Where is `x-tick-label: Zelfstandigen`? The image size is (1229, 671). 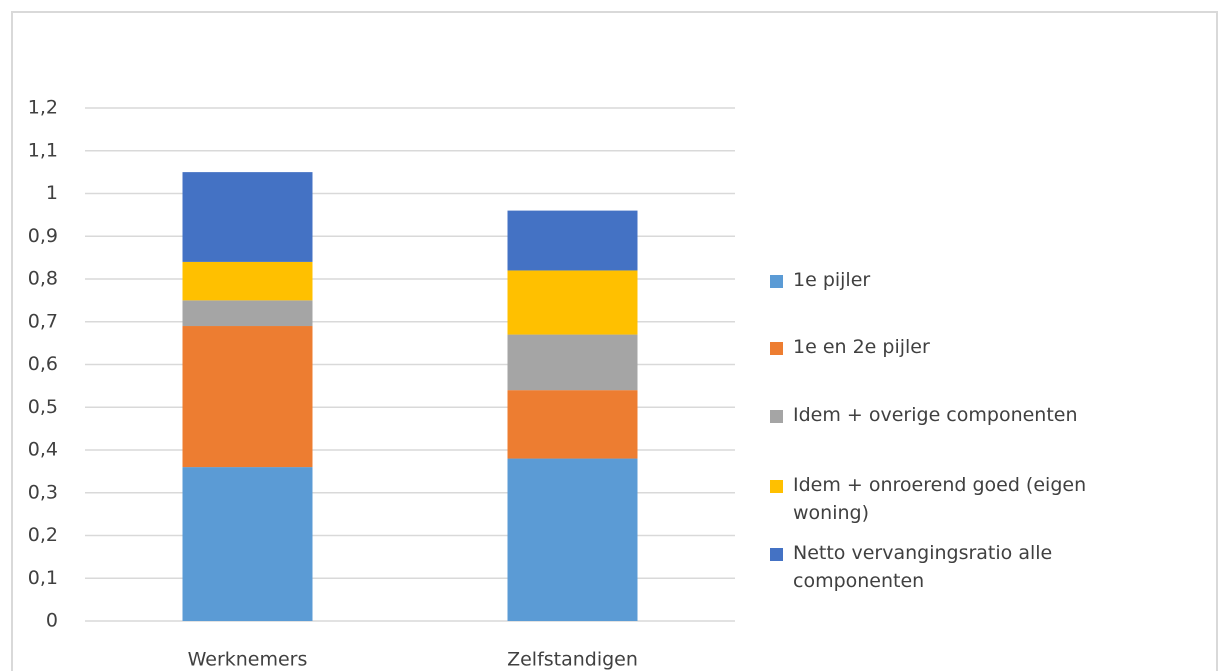 x-tick-label: Zelfstandigen is located at coordinates (572, 660).